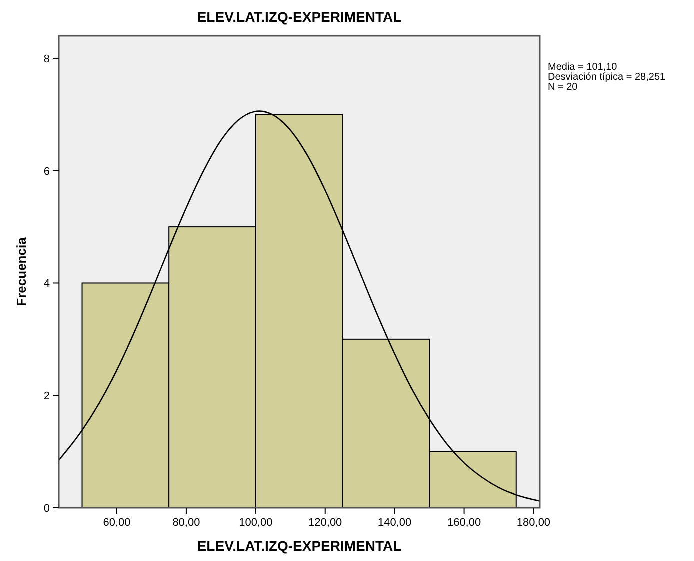  What do you see at coordinates (47, 396) in the screenshot?
I see `y-tick-label: 2` at bounding box center [47, 396].